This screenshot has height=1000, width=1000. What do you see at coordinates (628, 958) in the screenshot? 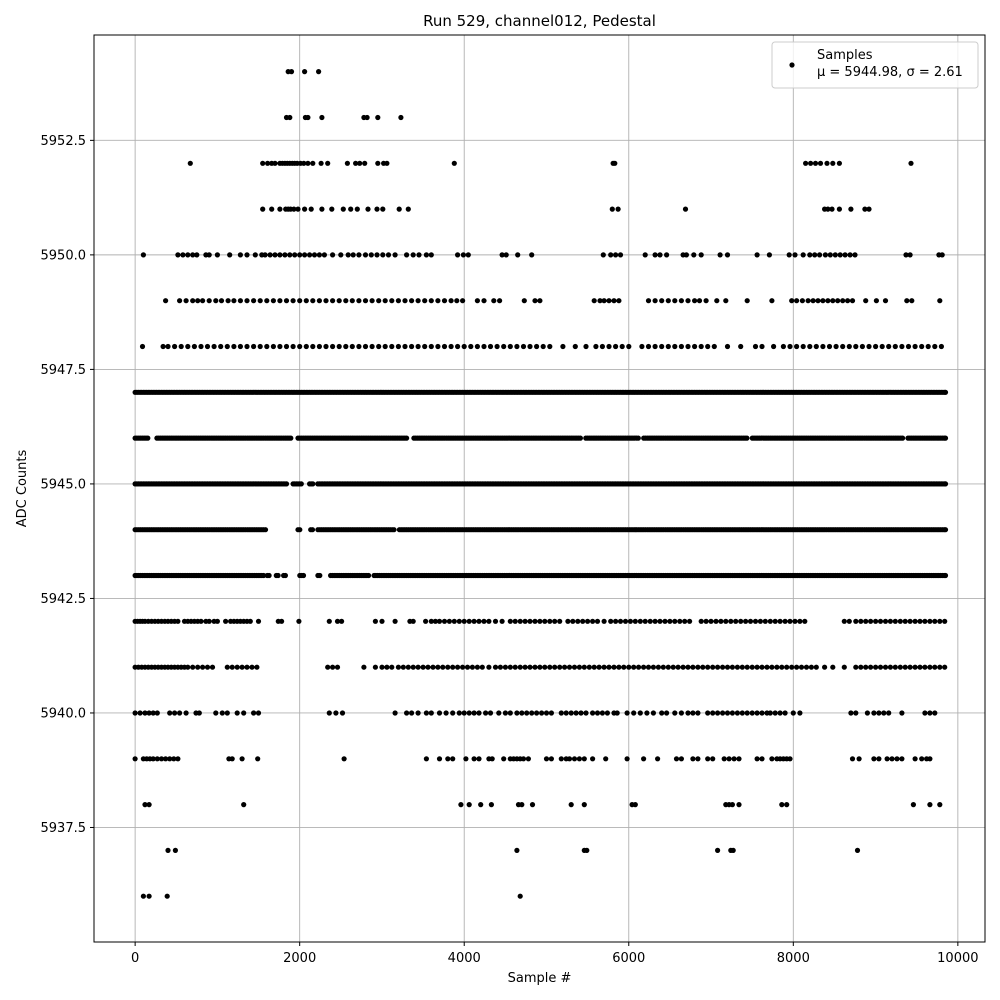
I see `x-tick-label: 6000` at bounding box center [628, 958].